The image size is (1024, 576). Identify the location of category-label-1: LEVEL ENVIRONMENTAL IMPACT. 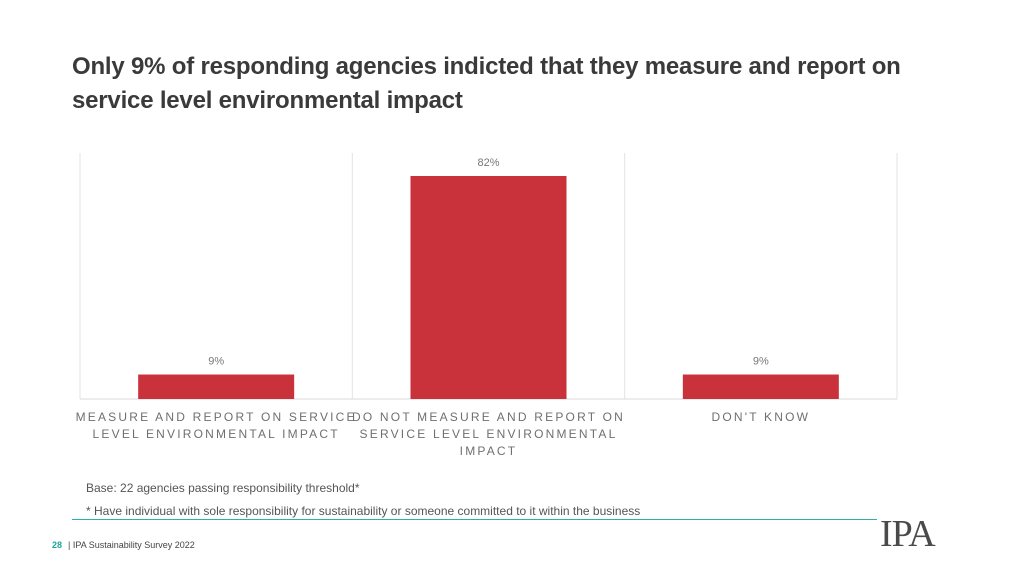
(216, 434).